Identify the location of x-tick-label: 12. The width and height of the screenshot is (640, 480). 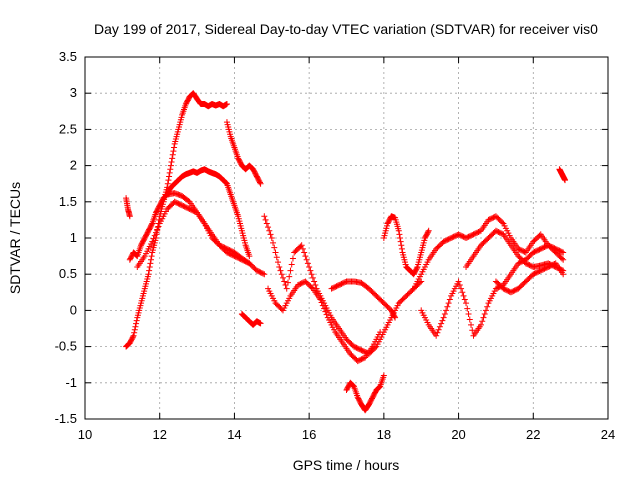
(159, 434).